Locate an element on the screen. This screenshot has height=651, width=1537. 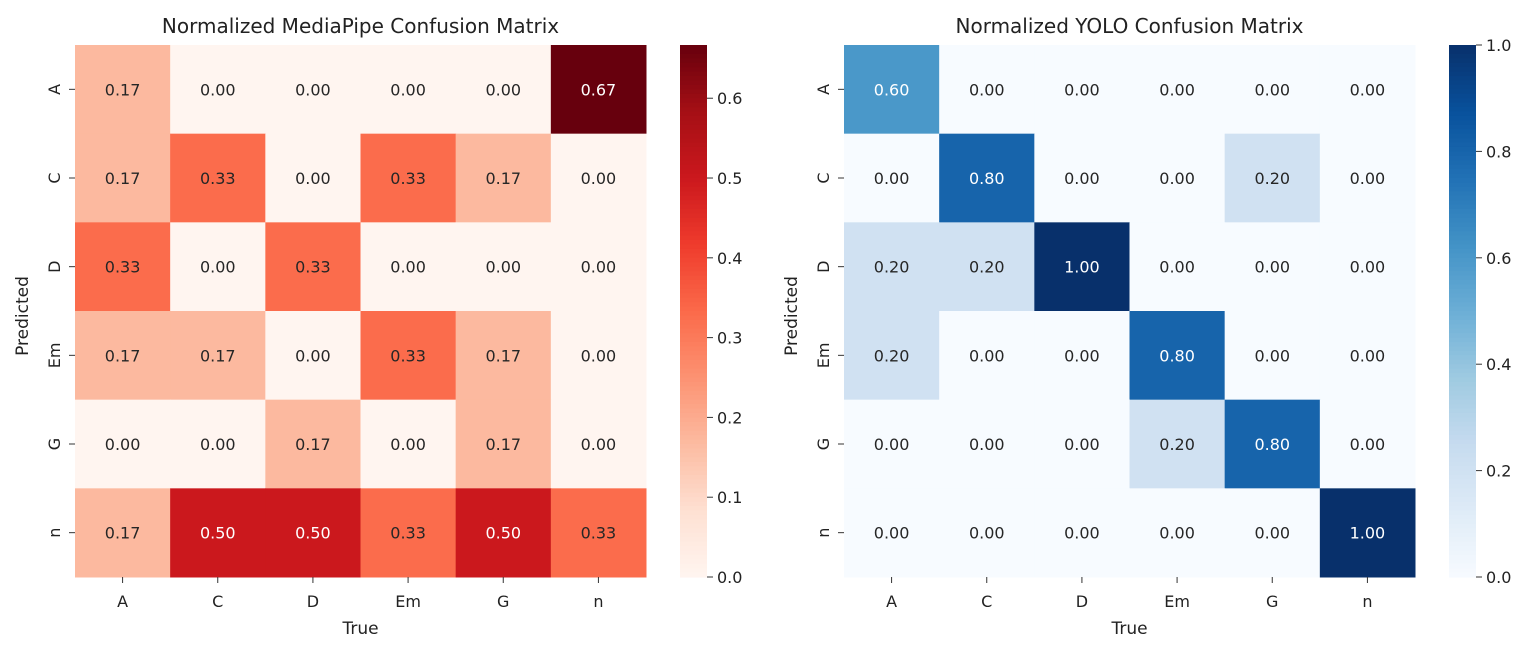
y-tick-label: G is located at coordinates (54, 444).